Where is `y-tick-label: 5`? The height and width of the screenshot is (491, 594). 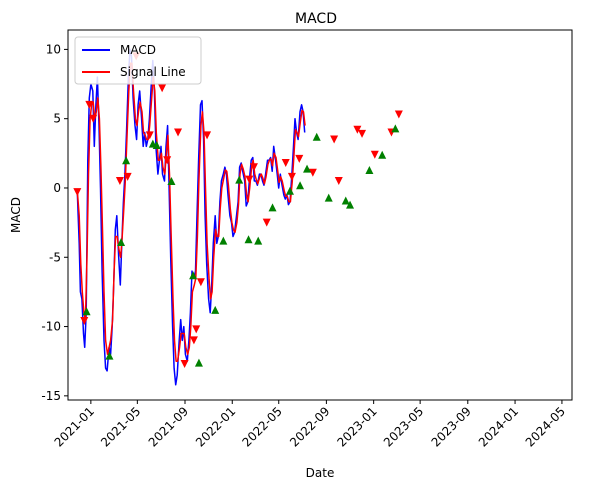
y-tick-label: 5 is located at coordinates (57, 119).